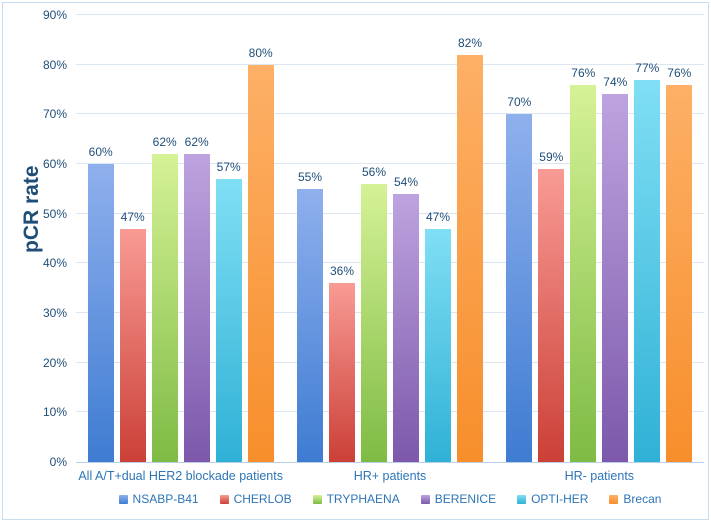 This screenshot has height=522, width=711. What do you see at coordinates (615, 268) in the screenshot?
I see `bar-BERENICE-category-2: 74%` at bounding box center [615, 268].